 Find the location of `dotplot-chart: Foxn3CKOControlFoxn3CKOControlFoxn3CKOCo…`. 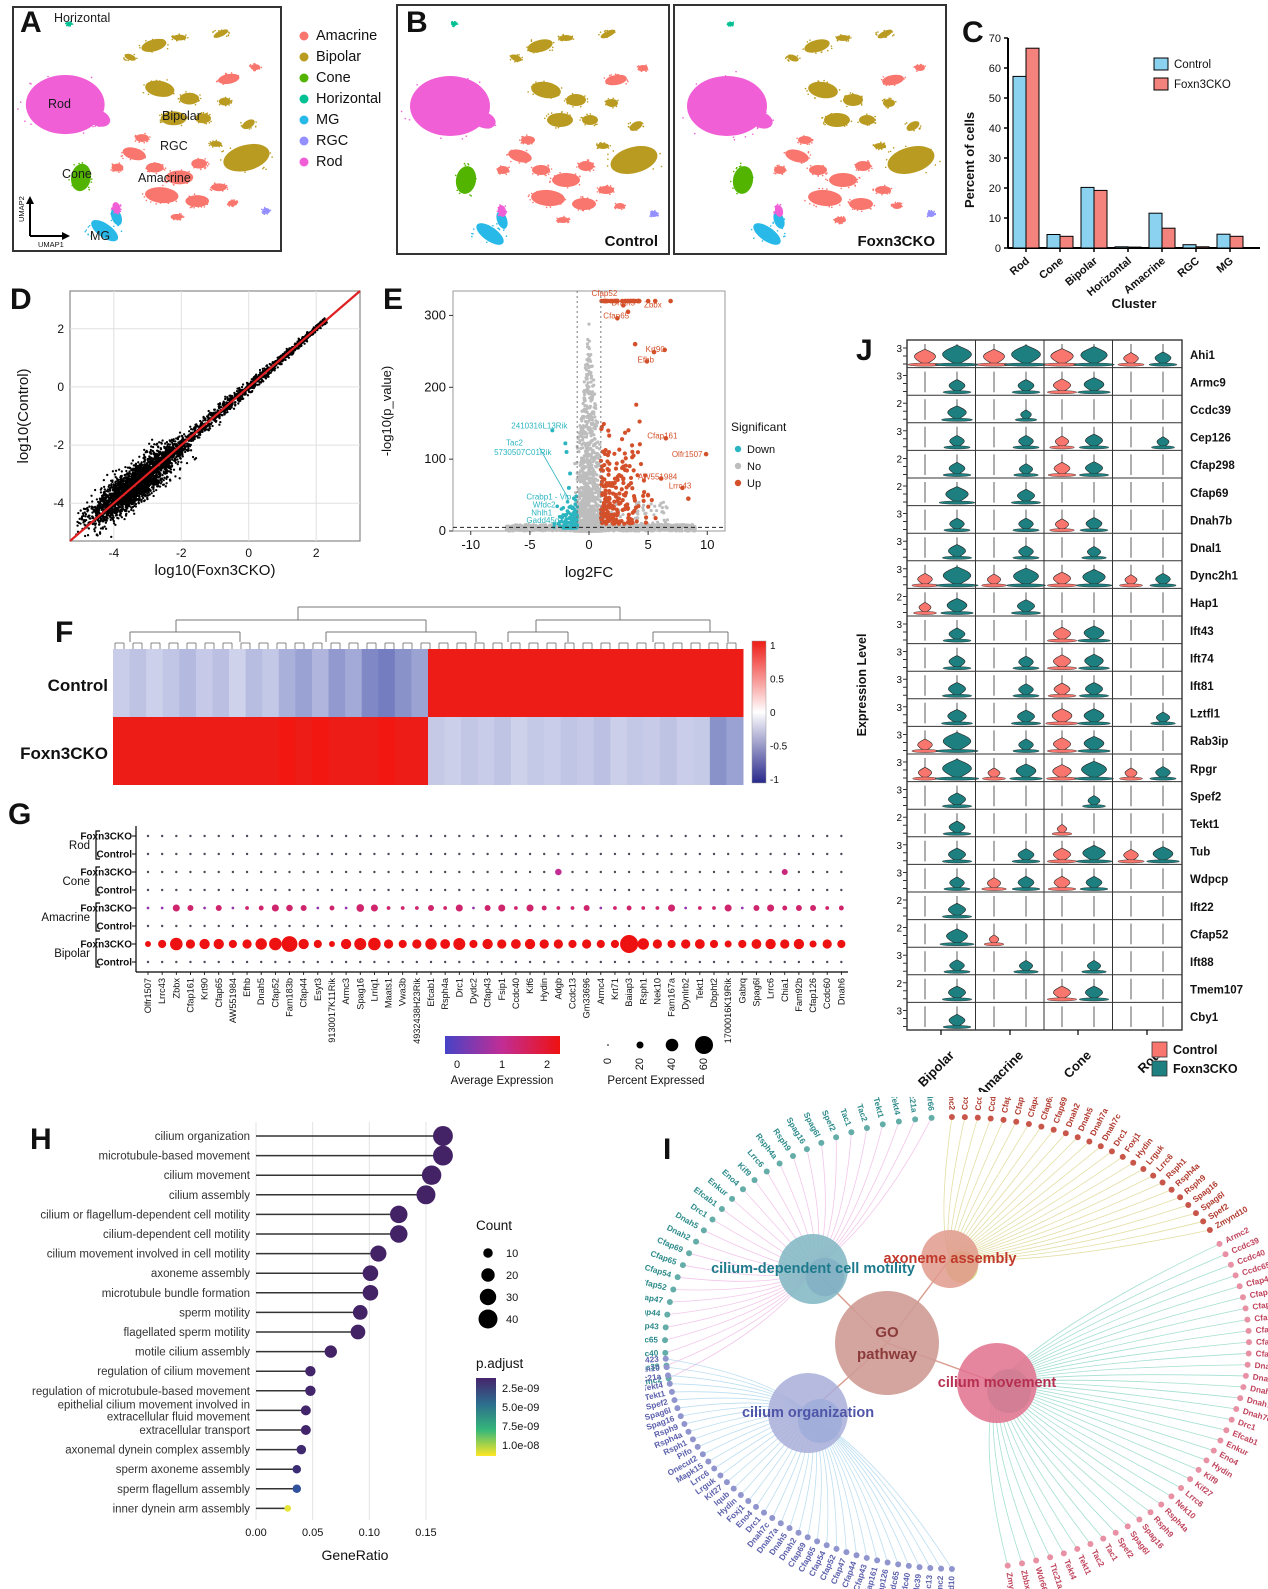

dotplot-chart: Foxn3CKOControlFoxn3CKOControlFoxn3CKOCo… is located at coordinates (444, 956).